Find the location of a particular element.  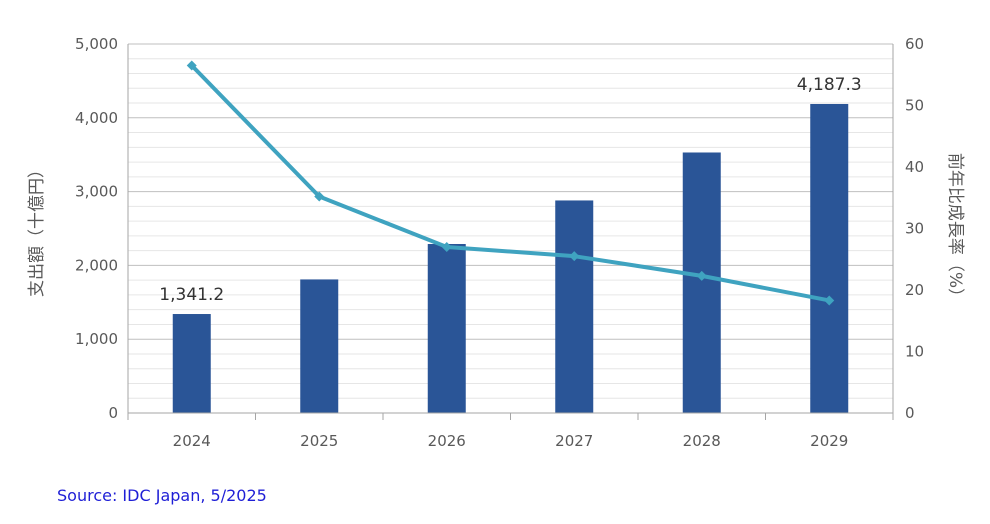

left-tick-label: 0 is located at coordinates (113, 413).